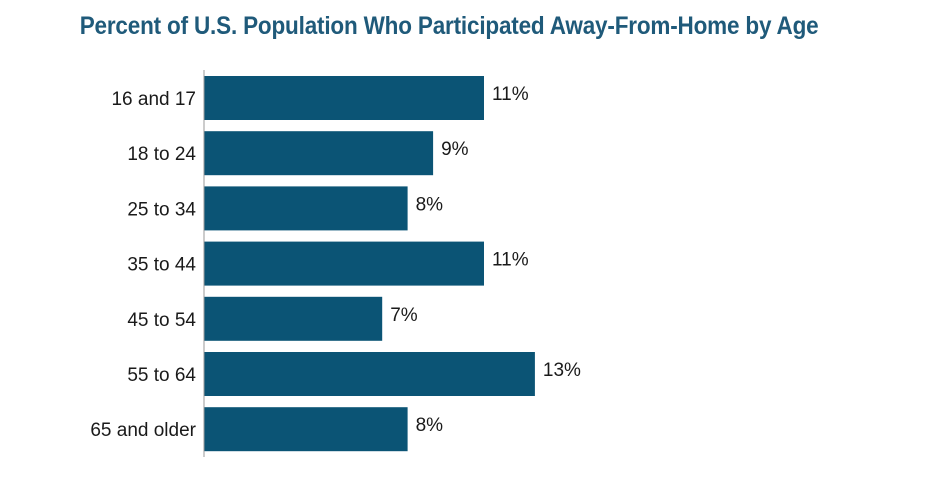 This screenshot has width=950, height=481. What do you see at coordinates (161, 209) in the screenshot?
I see `category-label: 25 to 34` at bounding box center [161, 209].